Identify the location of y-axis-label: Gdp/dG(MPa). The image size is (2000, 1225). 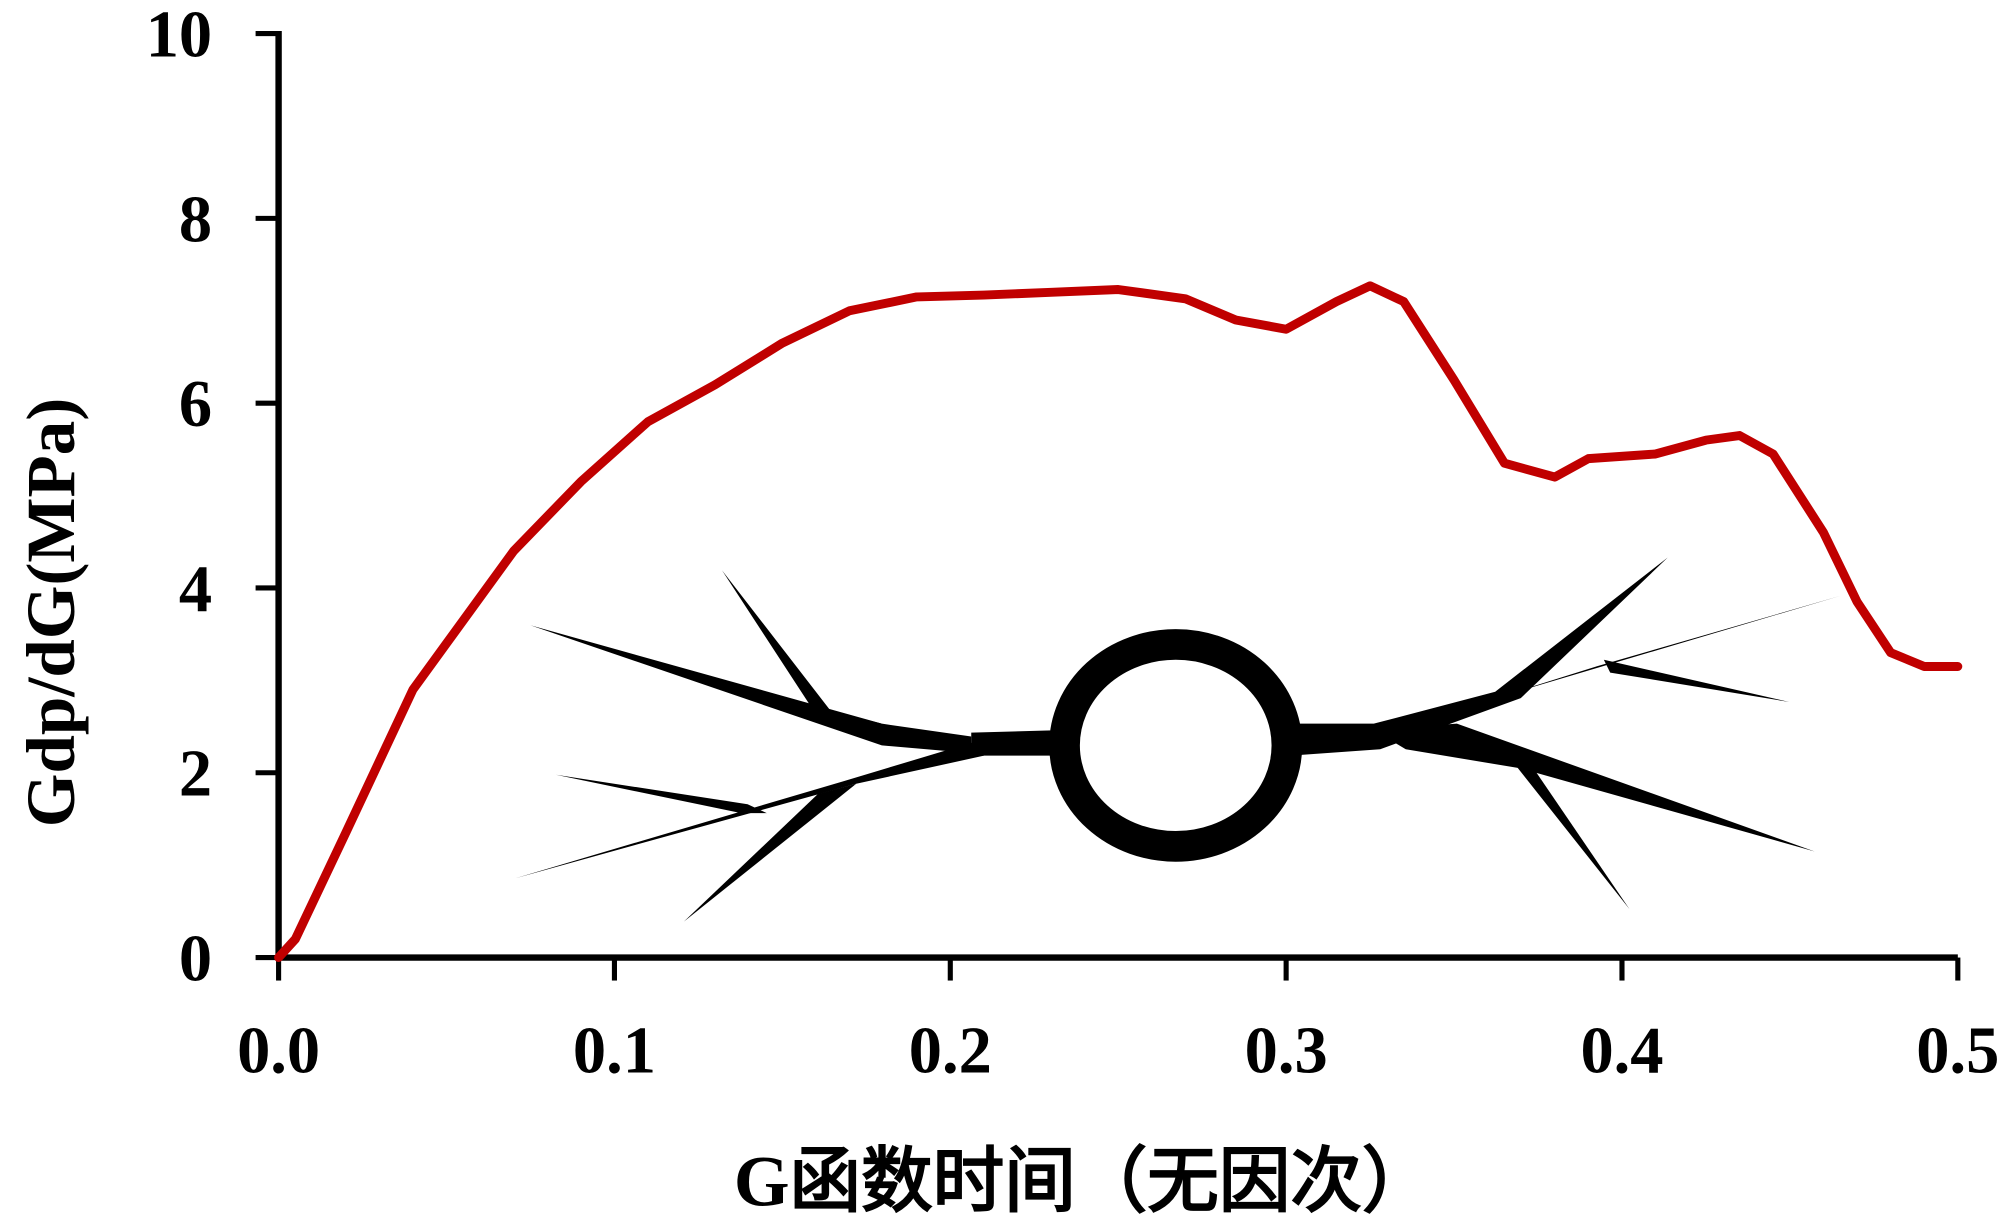
(51, 612).